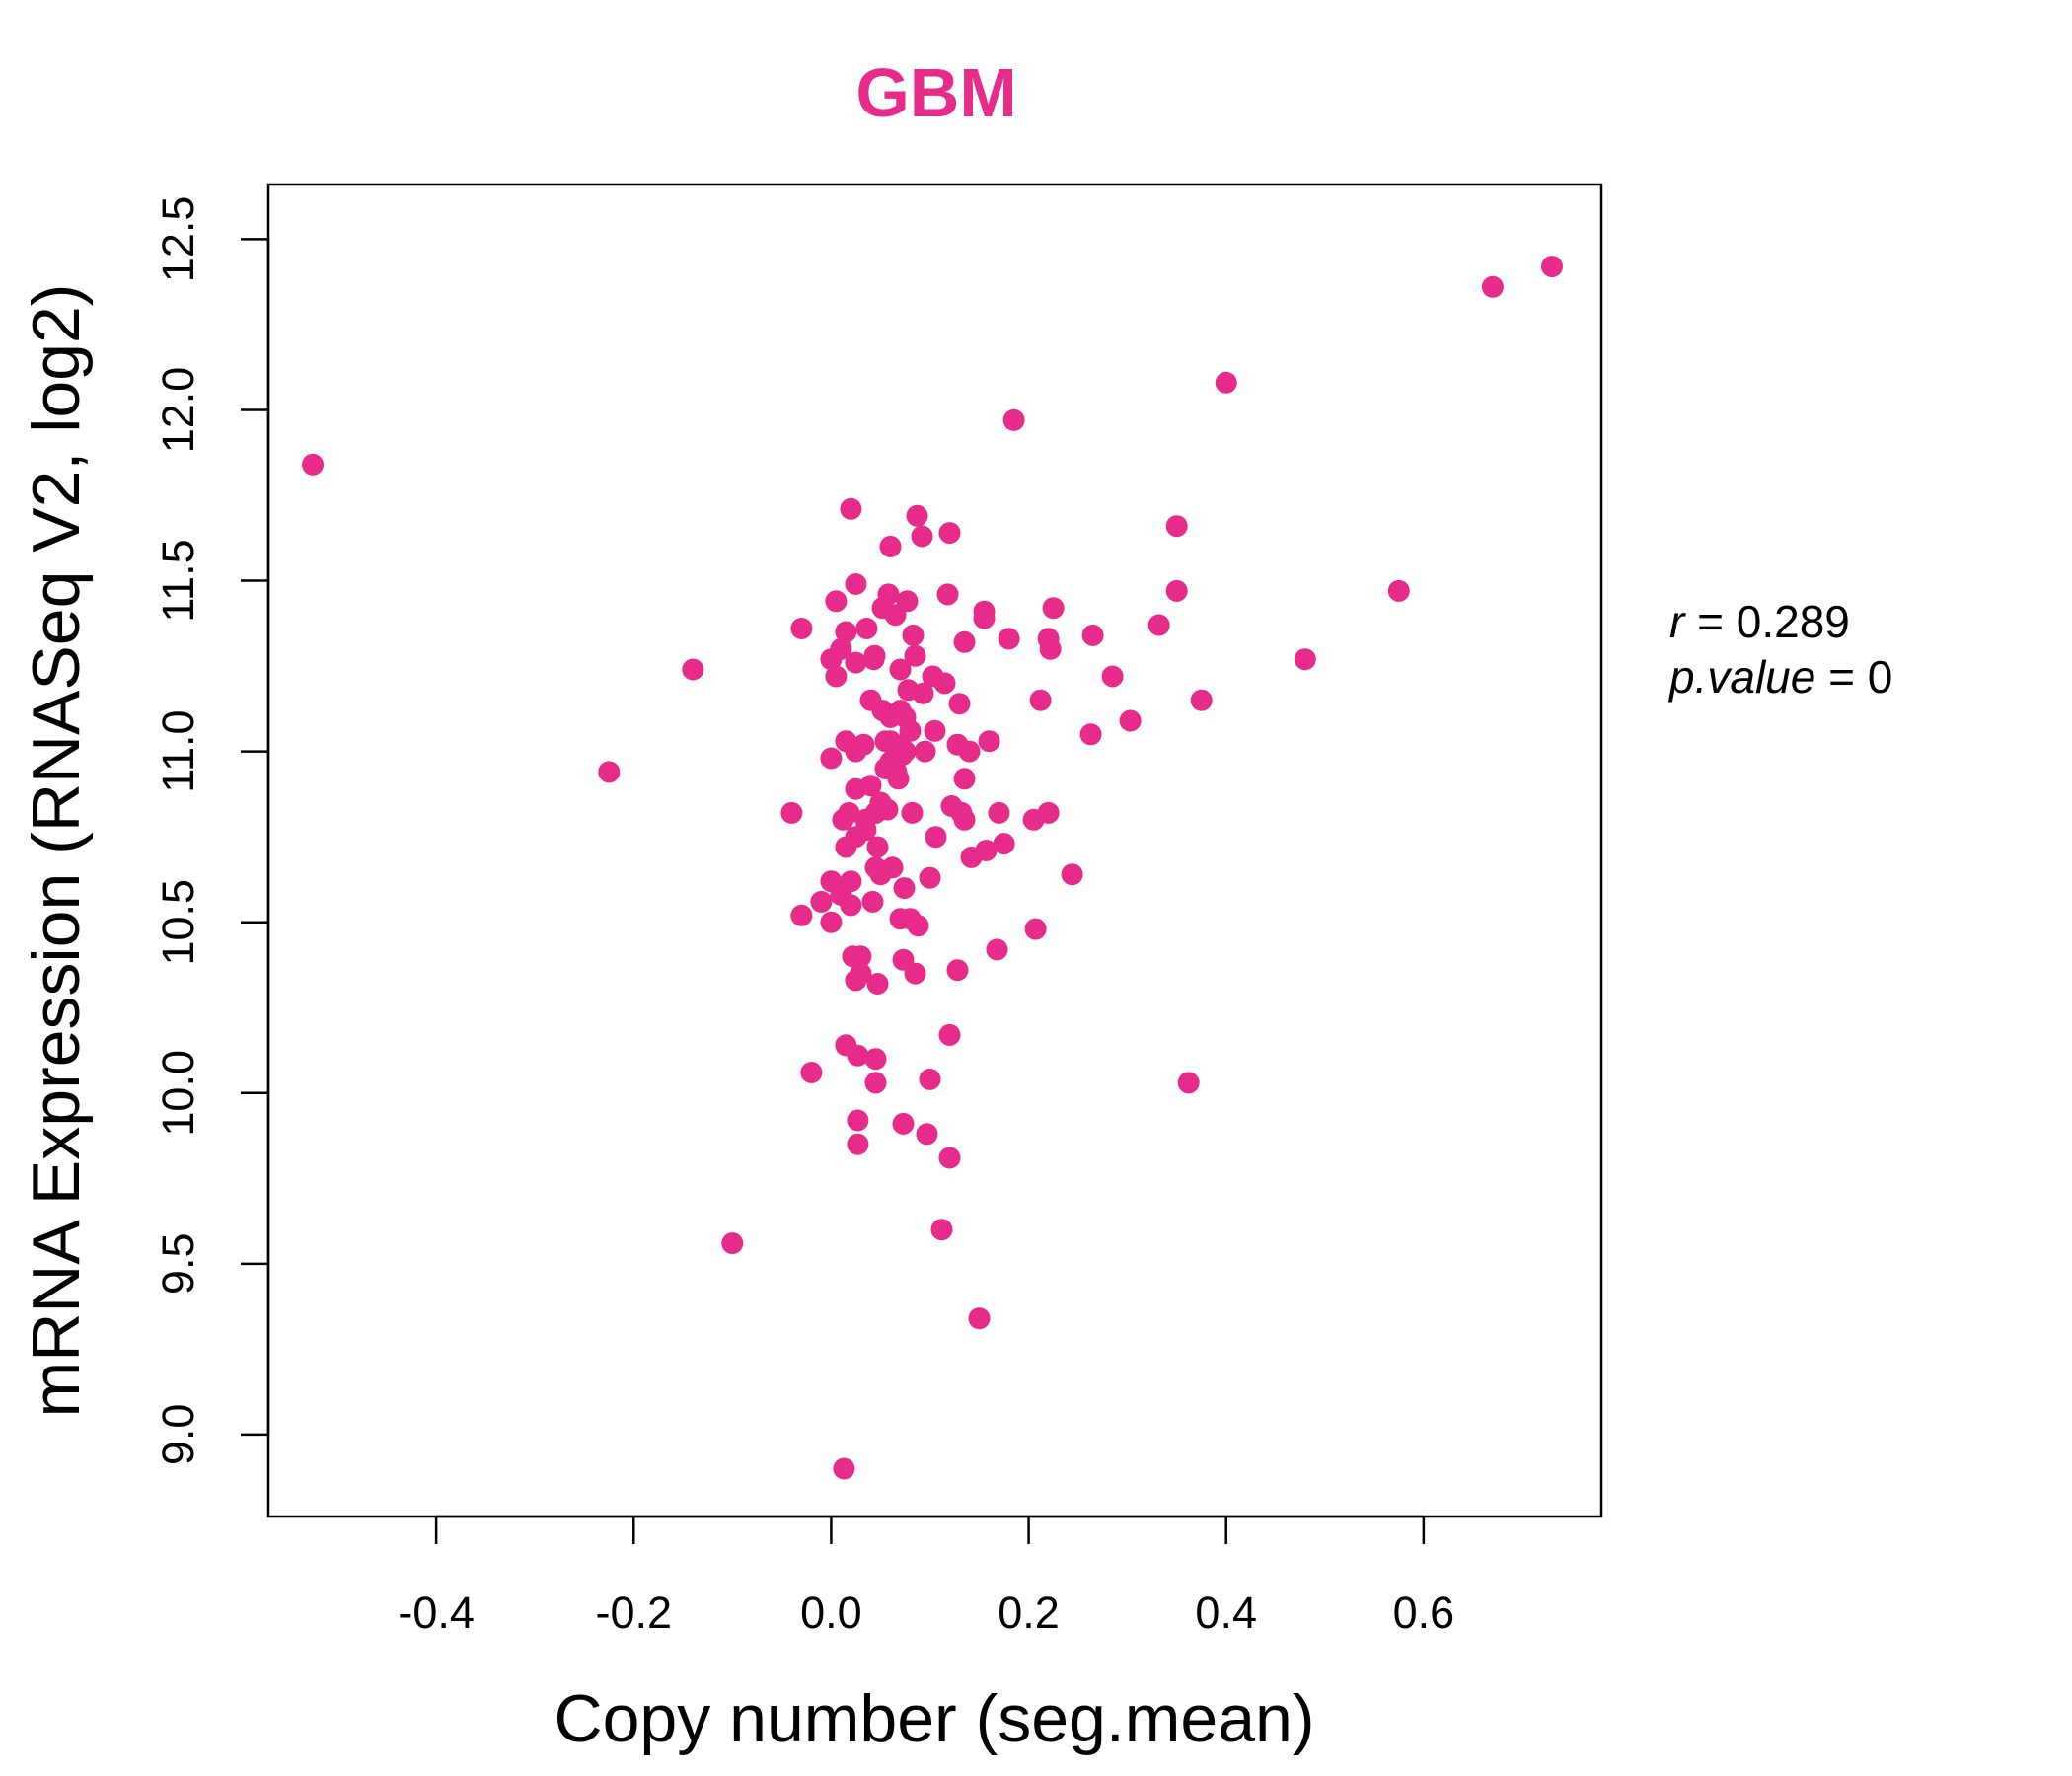 The height and width of the screenshot is (1776, 2072). What do you see at coordinates (178, 1093) in the screenshot?
I see `y-tick-label-2: 10.0` at bounding box center [178, 1093].